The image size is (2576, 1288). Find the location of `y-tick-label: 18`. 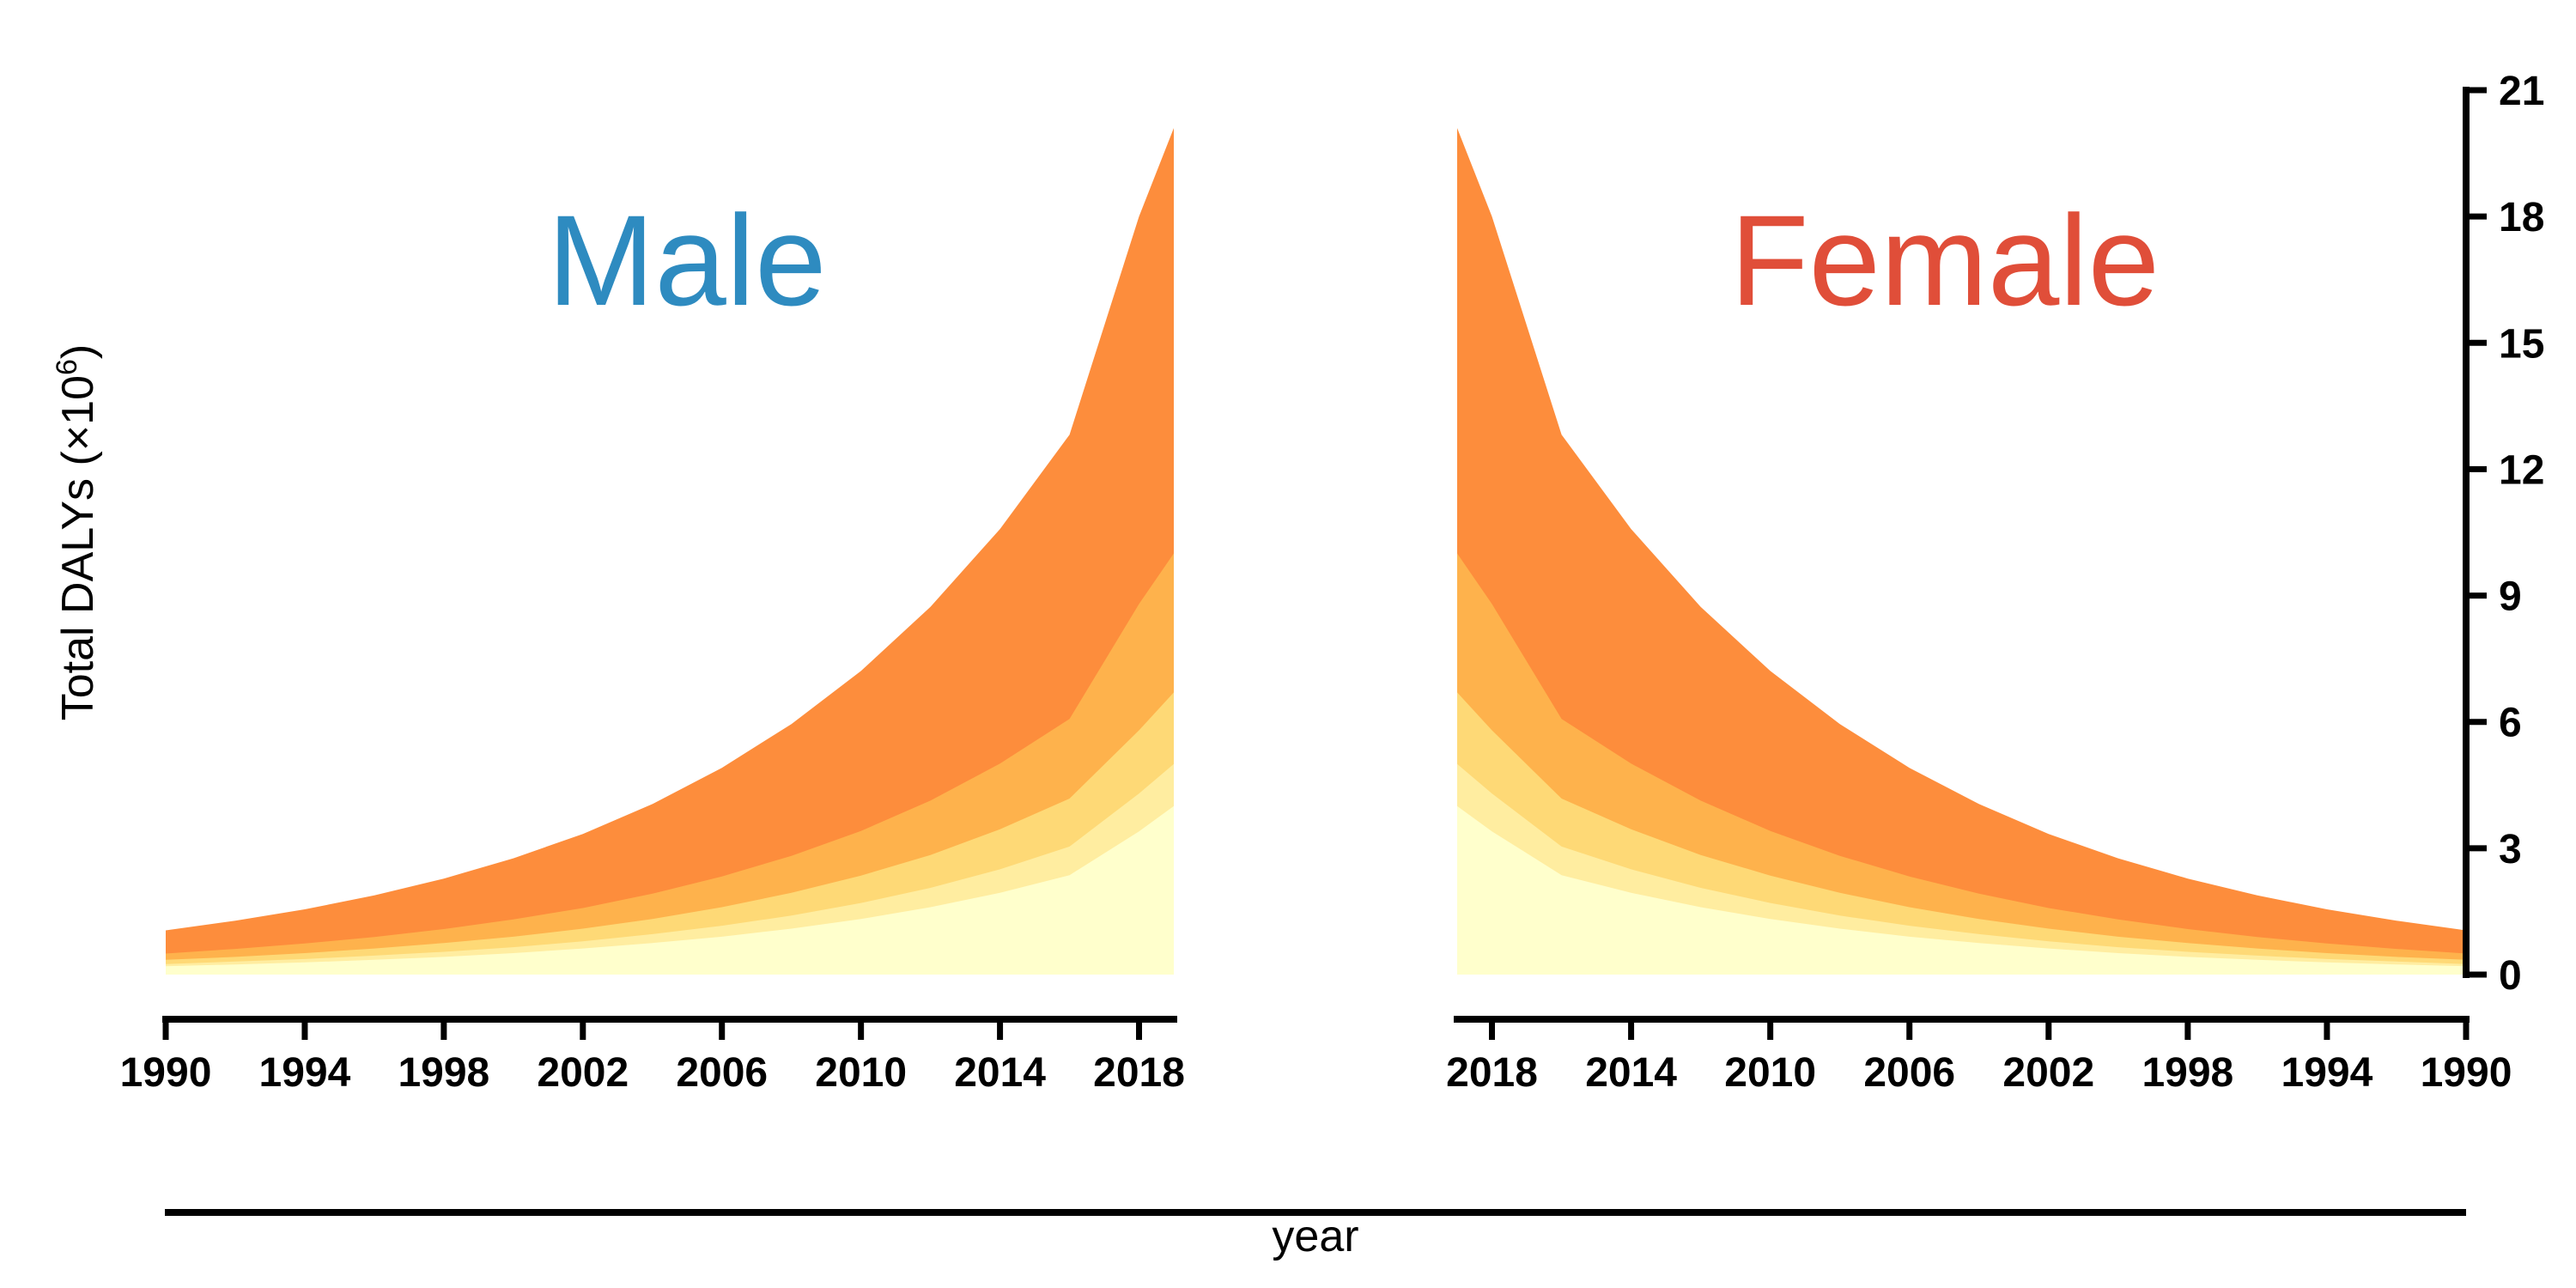

y-tick-label: 18 is located at coordinates (2522, 218).